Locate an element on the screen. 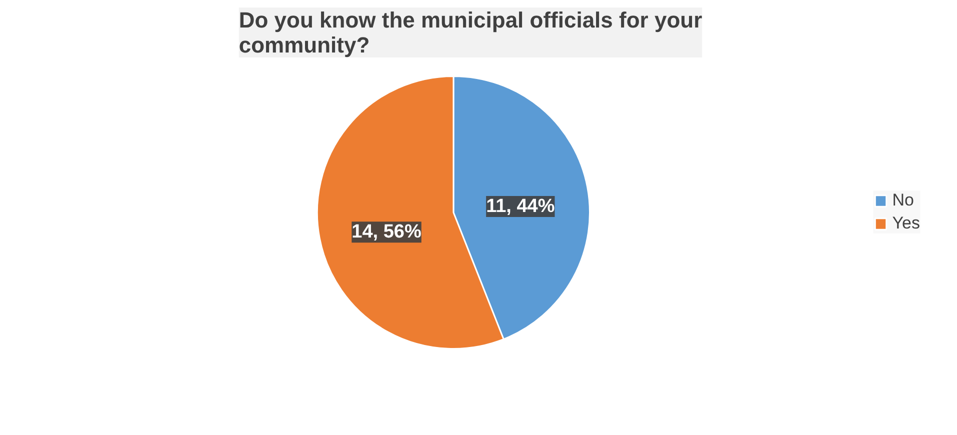  legend-label: Yes is located at coordinates (906, 224).